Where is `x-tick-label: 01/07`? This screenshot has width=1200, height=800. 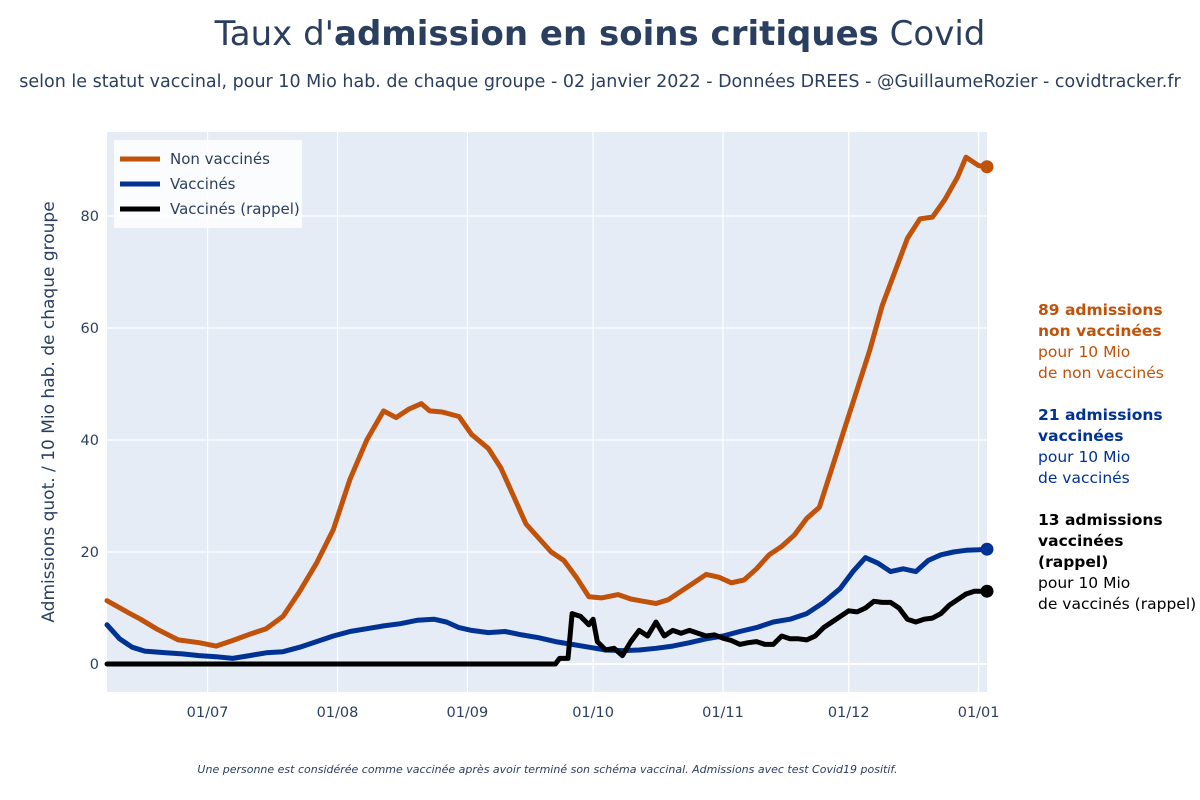 x-tick-label: 01/07 is located at coordinates (208, 713).